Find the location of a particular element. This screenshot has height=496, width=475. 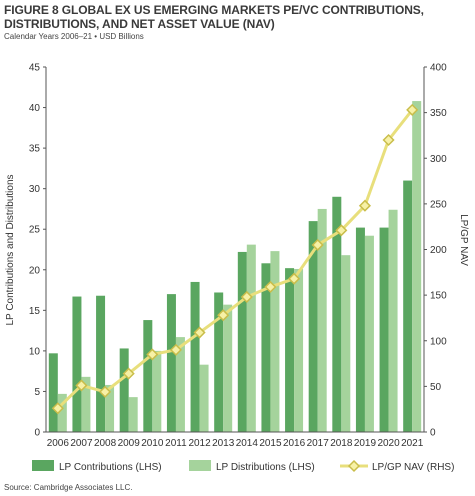

x-tick-label-2020: 2020 is located at coordinates (388, 443).